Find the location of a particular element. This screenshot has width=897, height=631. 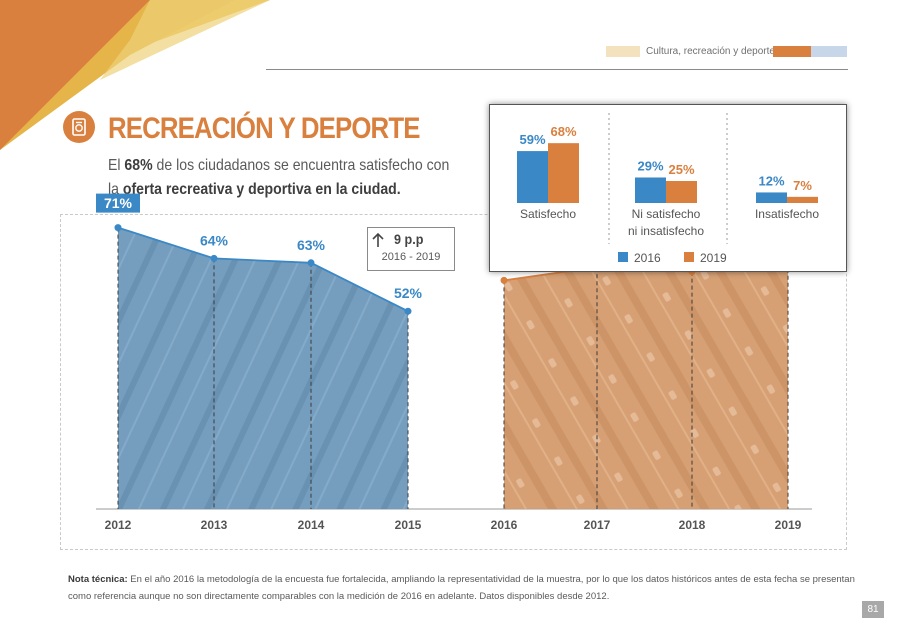

category-label-1: ni insatisfecho is located at coordinates (666, 231).